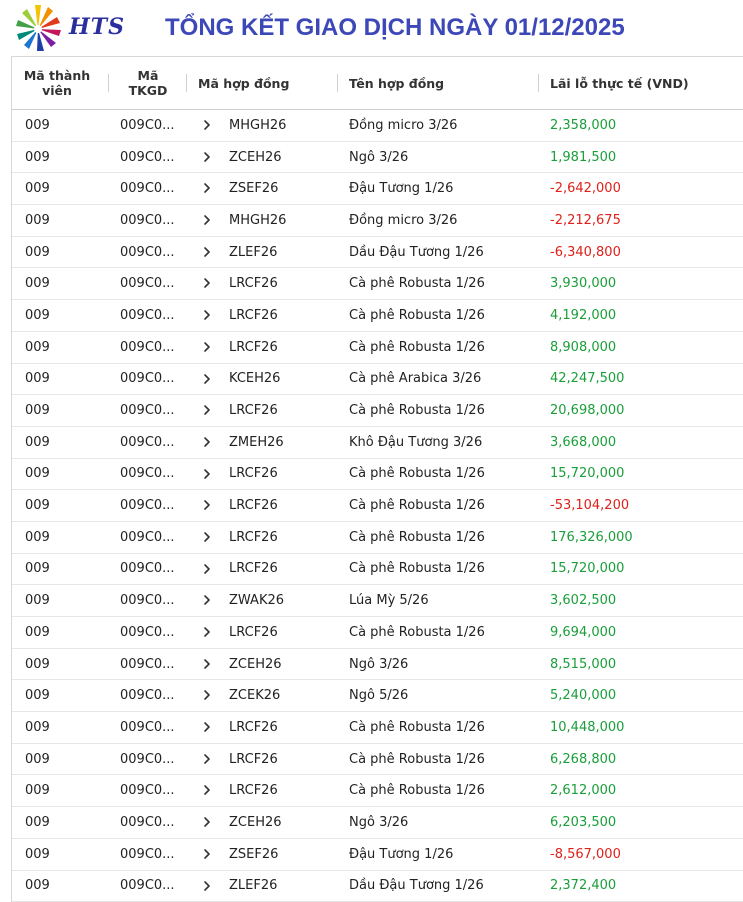 Image resolution: width=743 pixels, height=902 pixels. What do you see at coordinates (378, 695) in the screenshot?
I see `cell-contract-name: Ngô 5/26` at bounding box center [378, 695].